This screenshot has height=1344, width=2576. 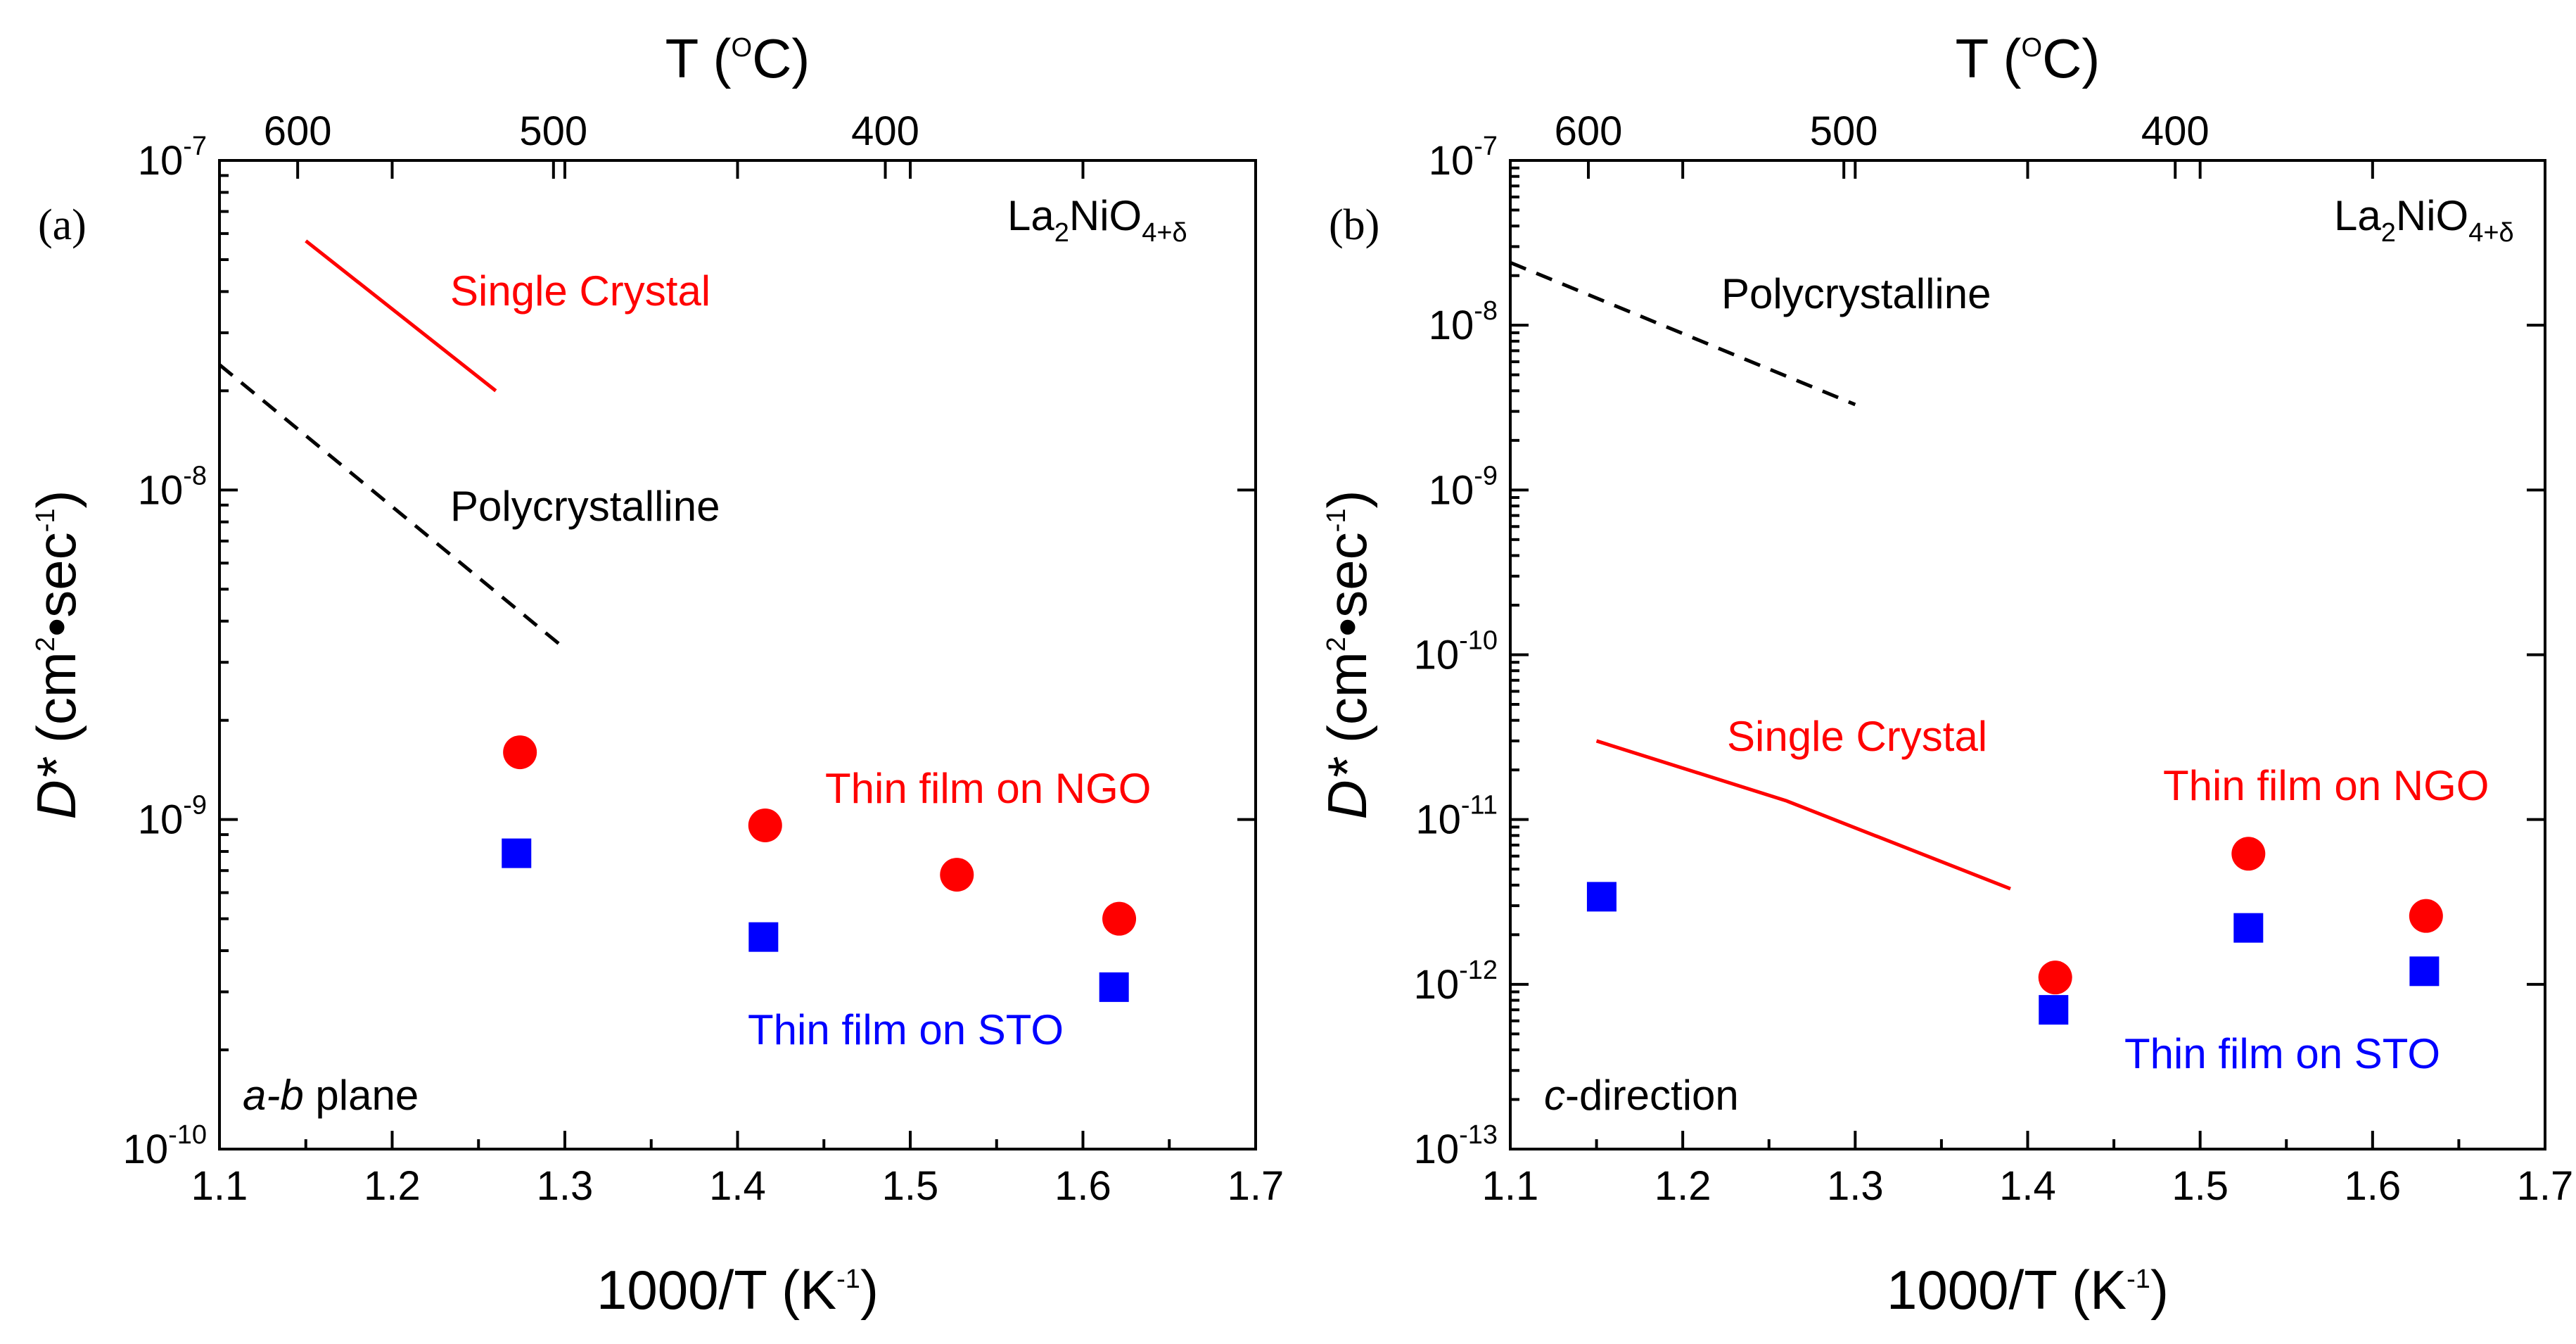 What do you see at coordinates (1456, 982) in the screenshot?
I see `y-tick-label: 10⁻¹²` at bounding box center [1456, 982].